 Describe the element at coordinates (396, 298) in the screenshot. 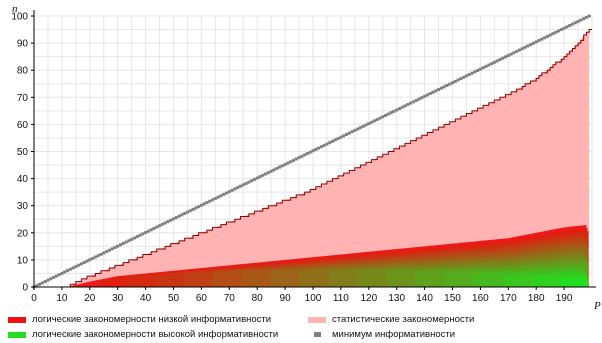

I see `x-tick-label: 130` at that location.